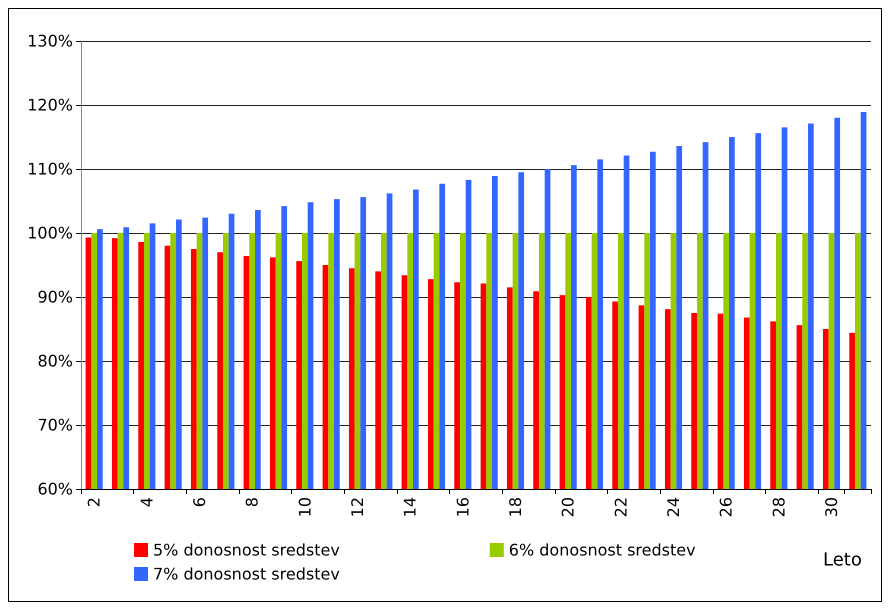  I want to click on x-tick-label: 16, so click(462, 507).